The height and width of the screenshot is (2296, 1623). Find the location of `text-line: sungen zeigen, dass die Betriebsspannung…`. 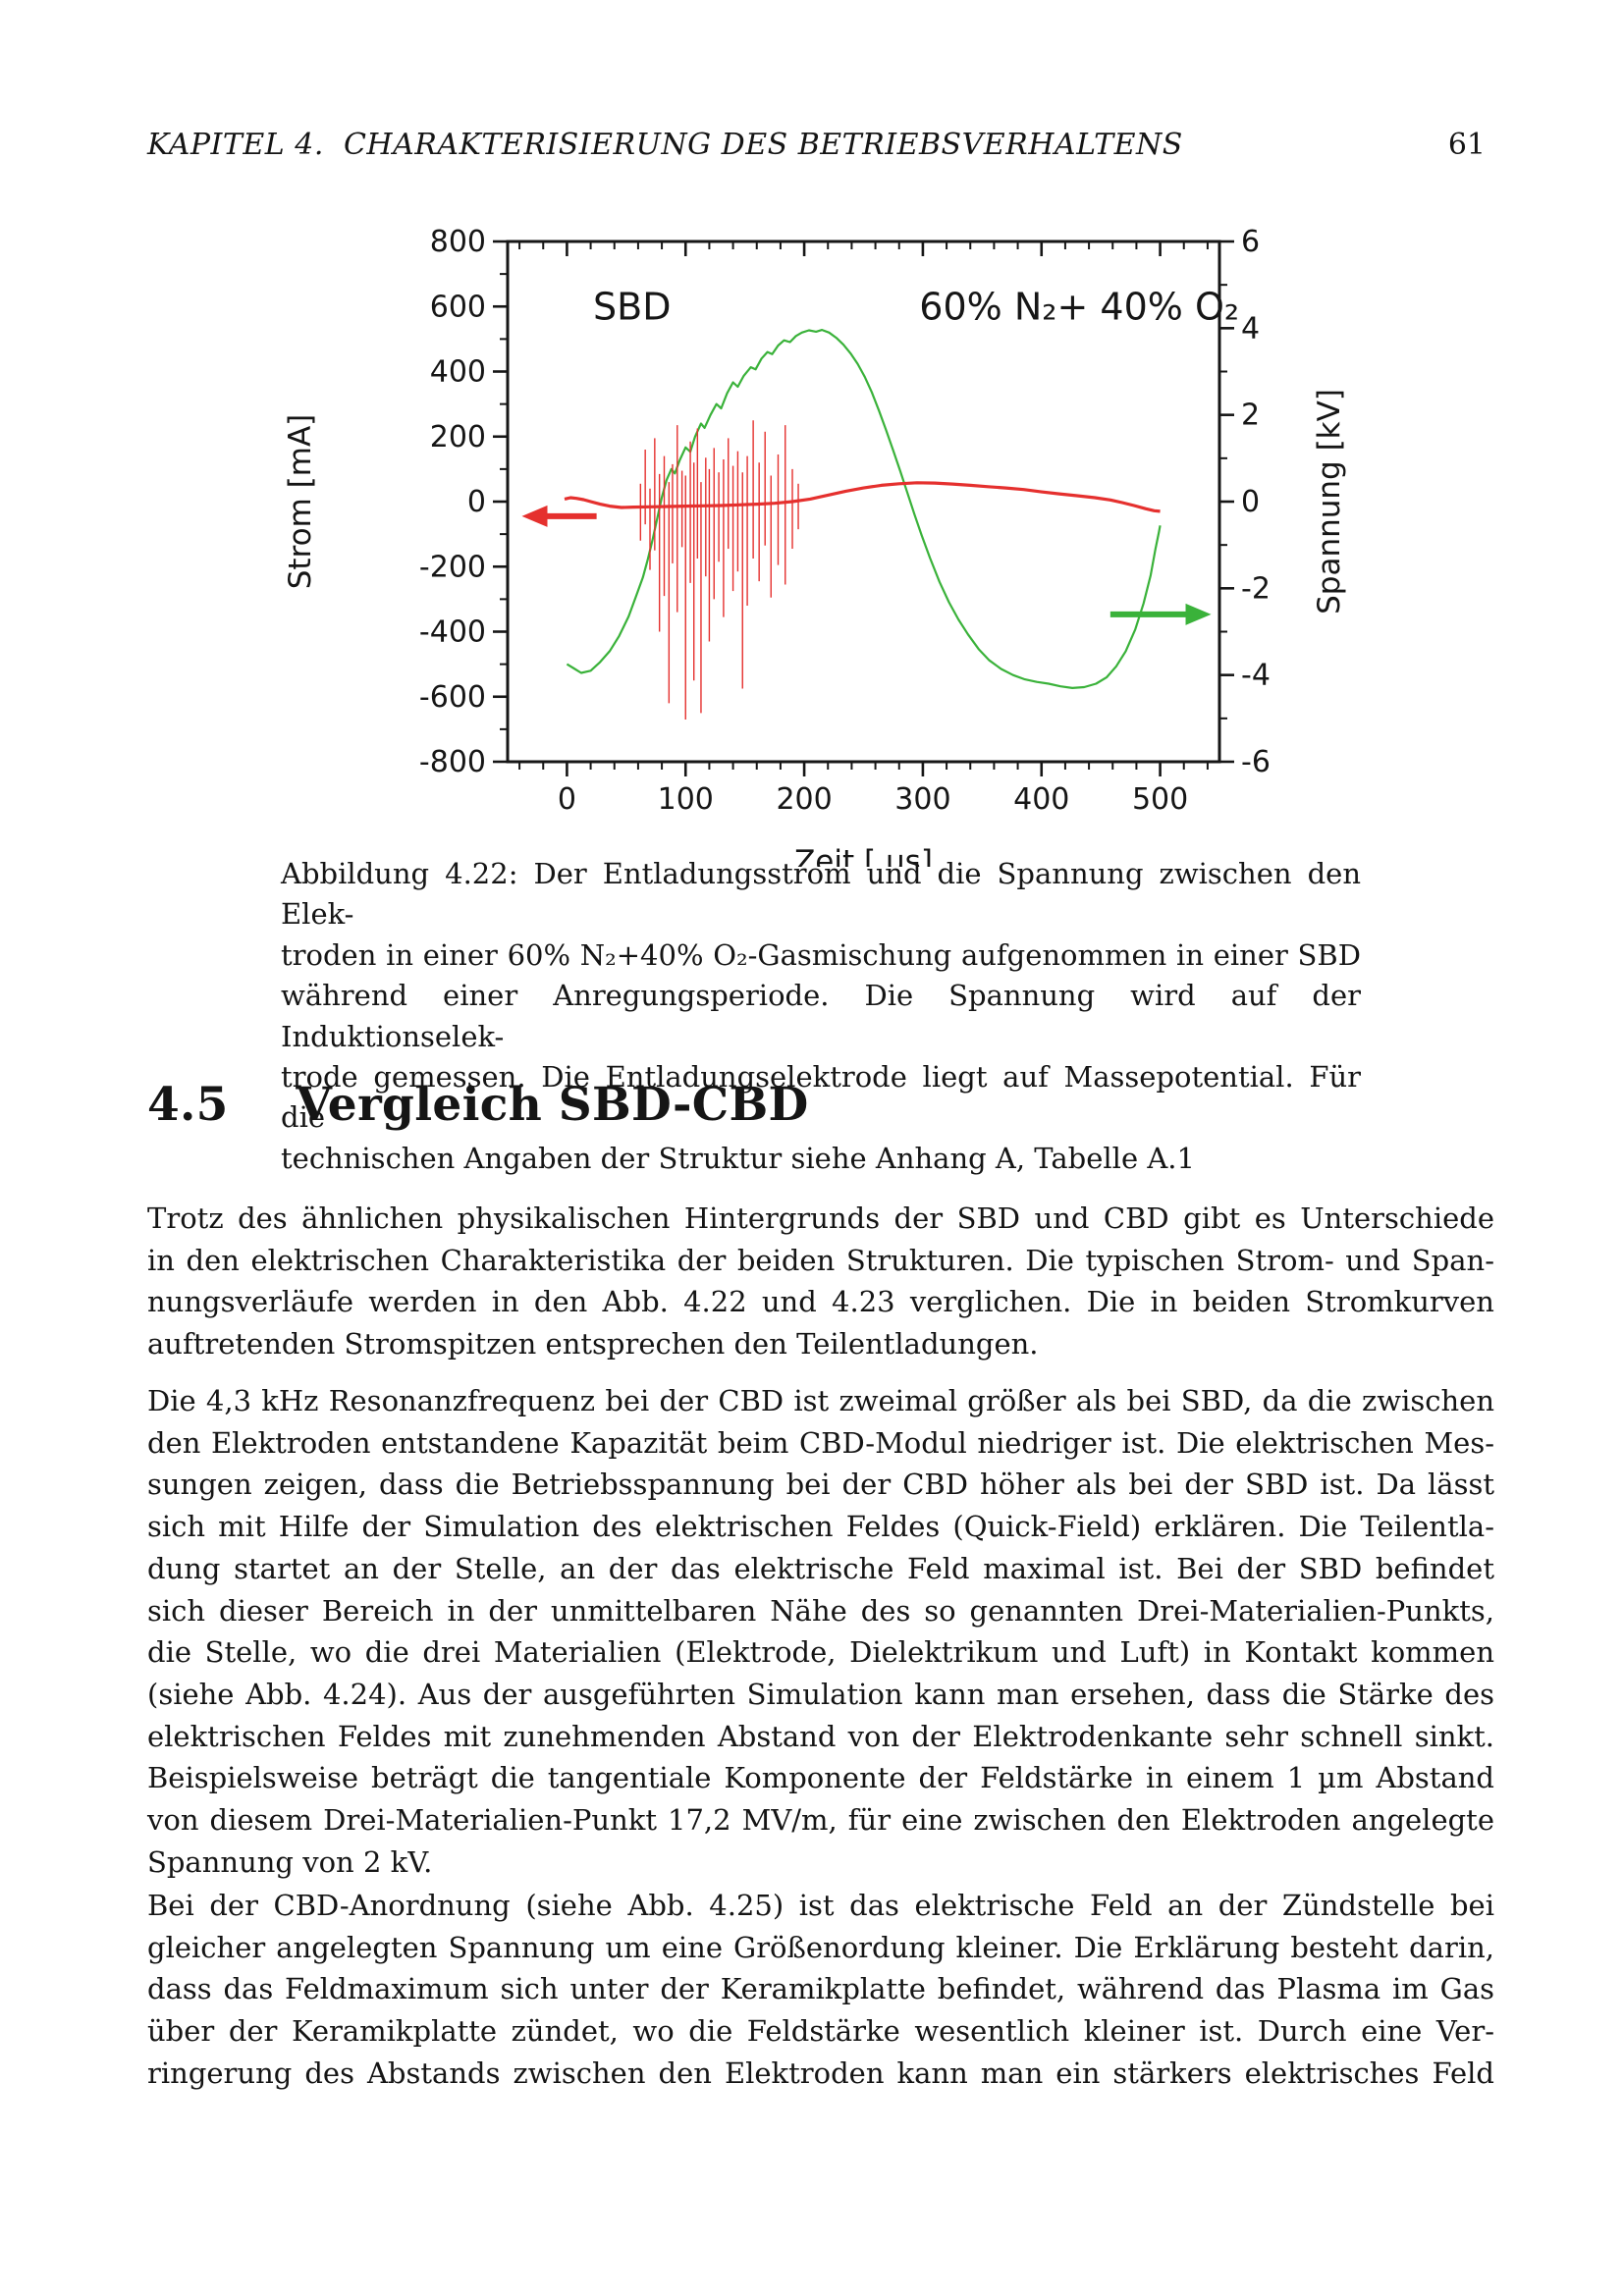

text-line: sungen zeigen, dass die Betriebsspannung… is located at coordinates (820, 1485).